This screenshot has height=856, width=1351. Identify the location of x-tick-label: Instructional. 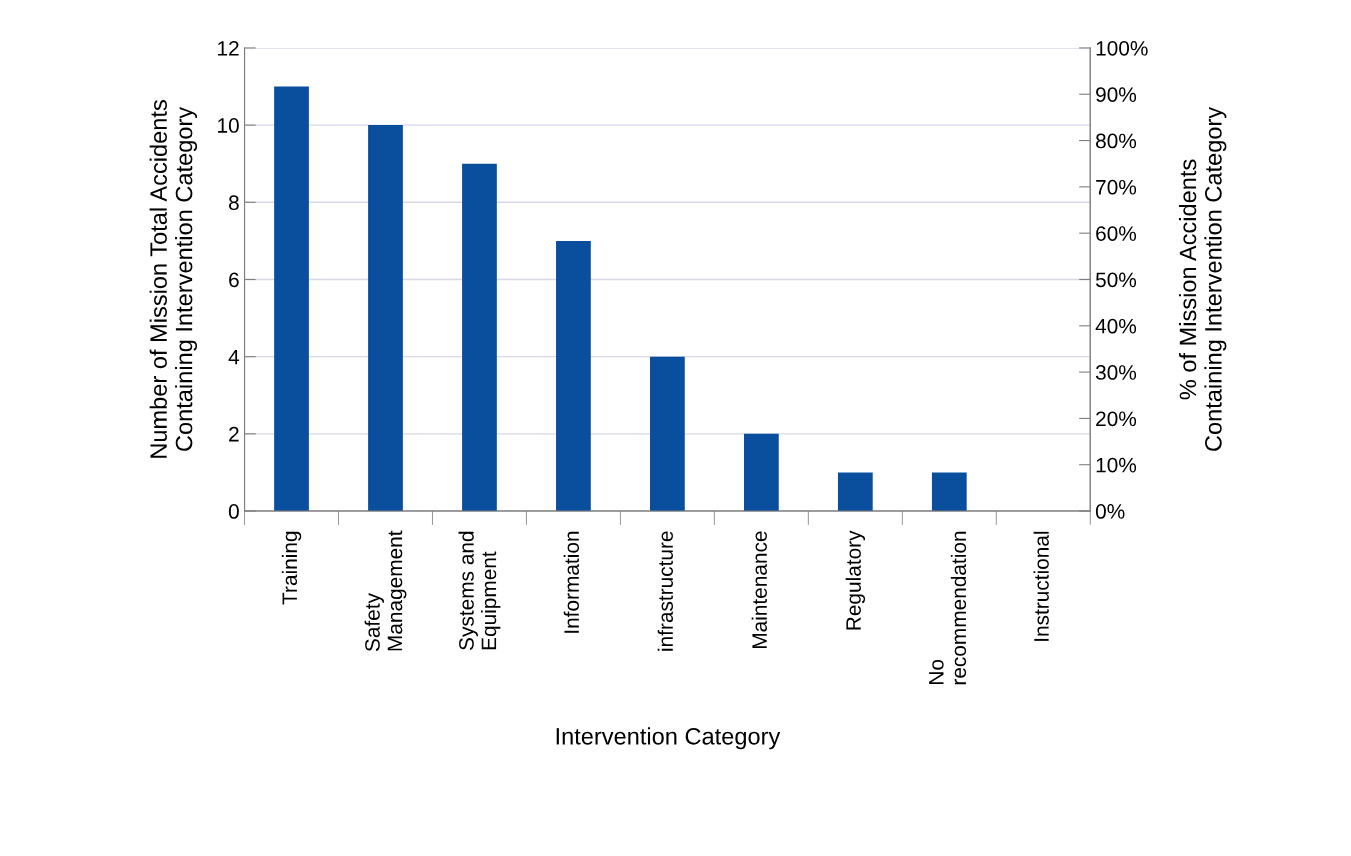
(1041, 586).